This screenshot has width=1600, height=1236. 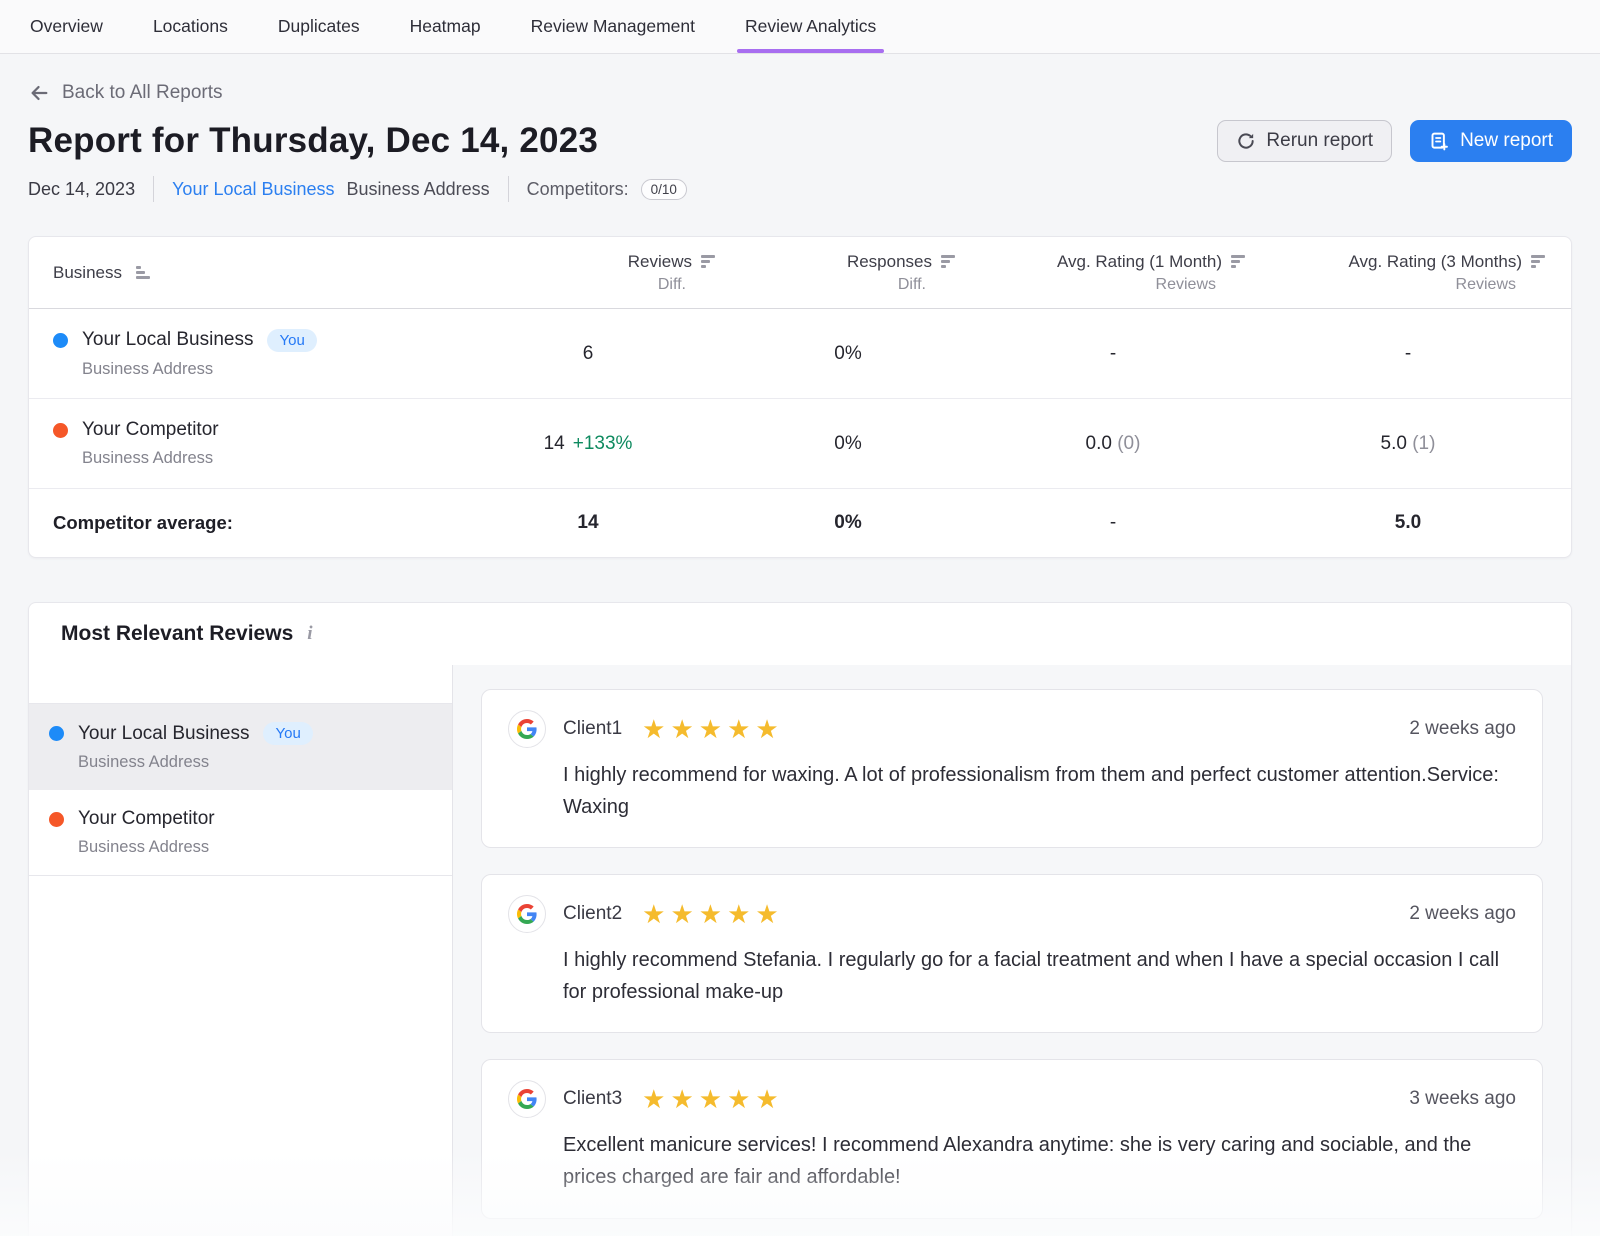 I want to click on business-name: Your Competitor, so click(x=150, y=429).